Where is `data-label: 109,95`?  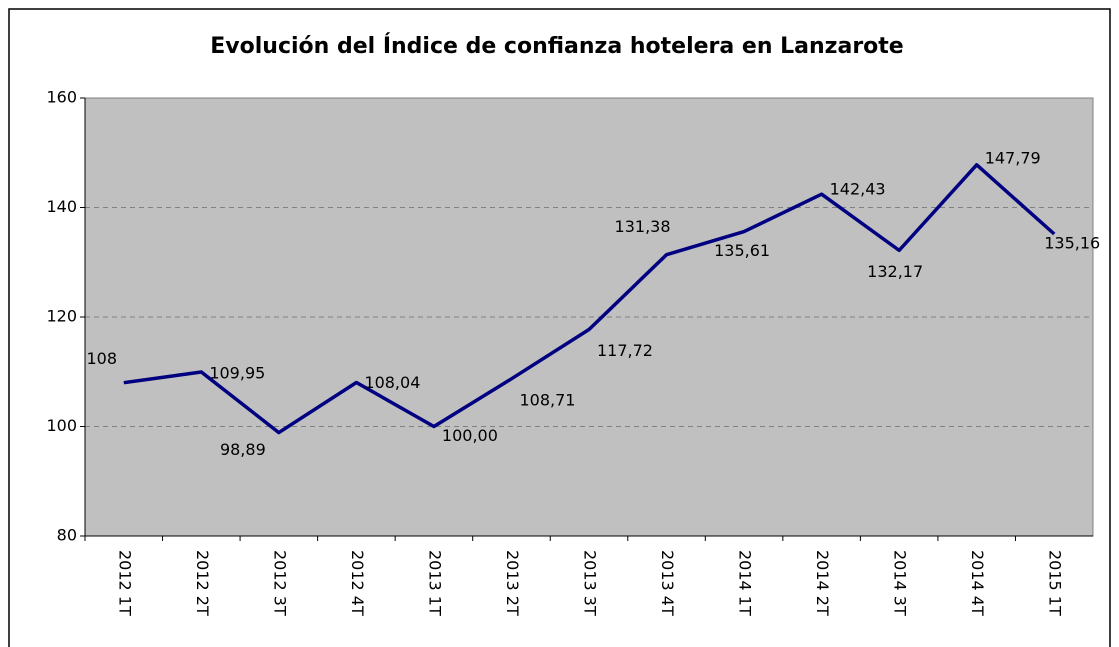
data-label: 109,95 is located at coordinates (237, 373).